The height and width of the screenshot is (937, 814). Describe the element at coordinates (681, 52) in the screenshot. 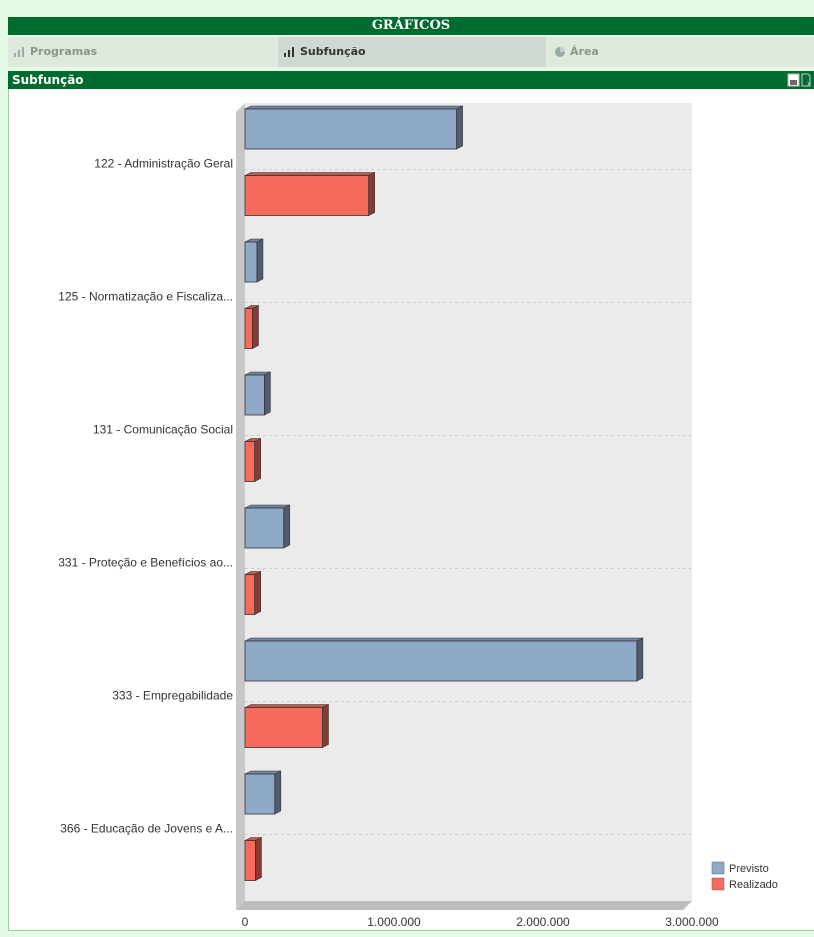

I see `tab-area: Área` at that location.